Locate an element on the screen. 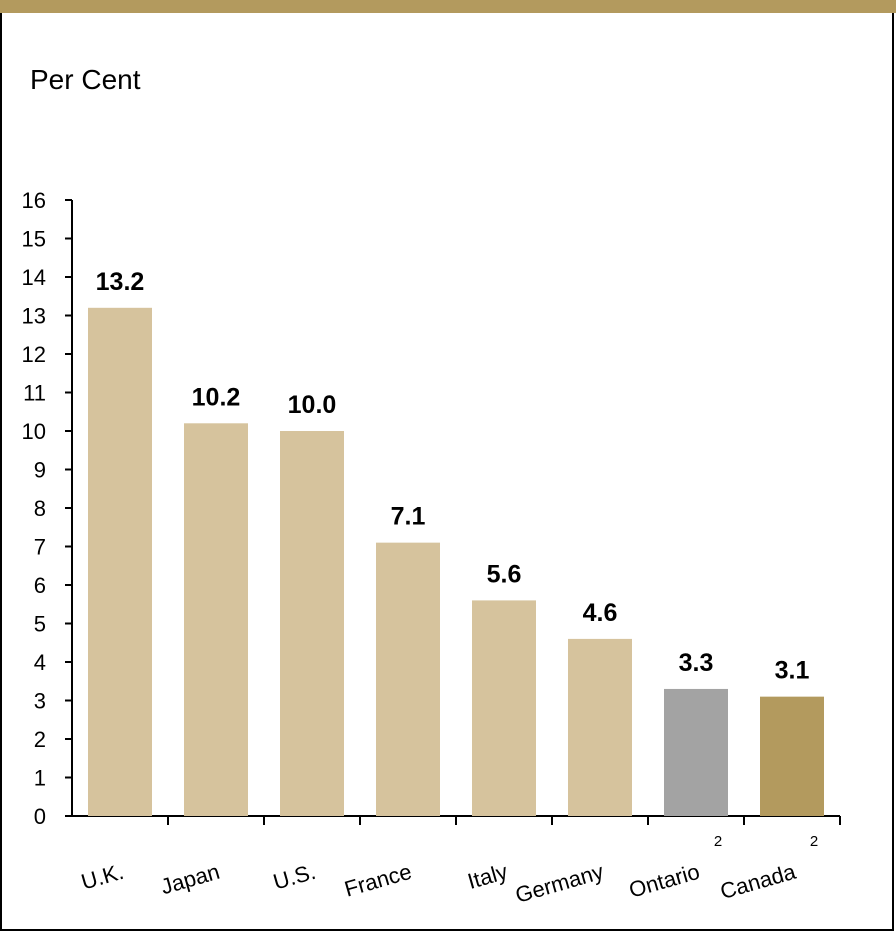  data-label: 13.2 is located at coordinates (120, 282).